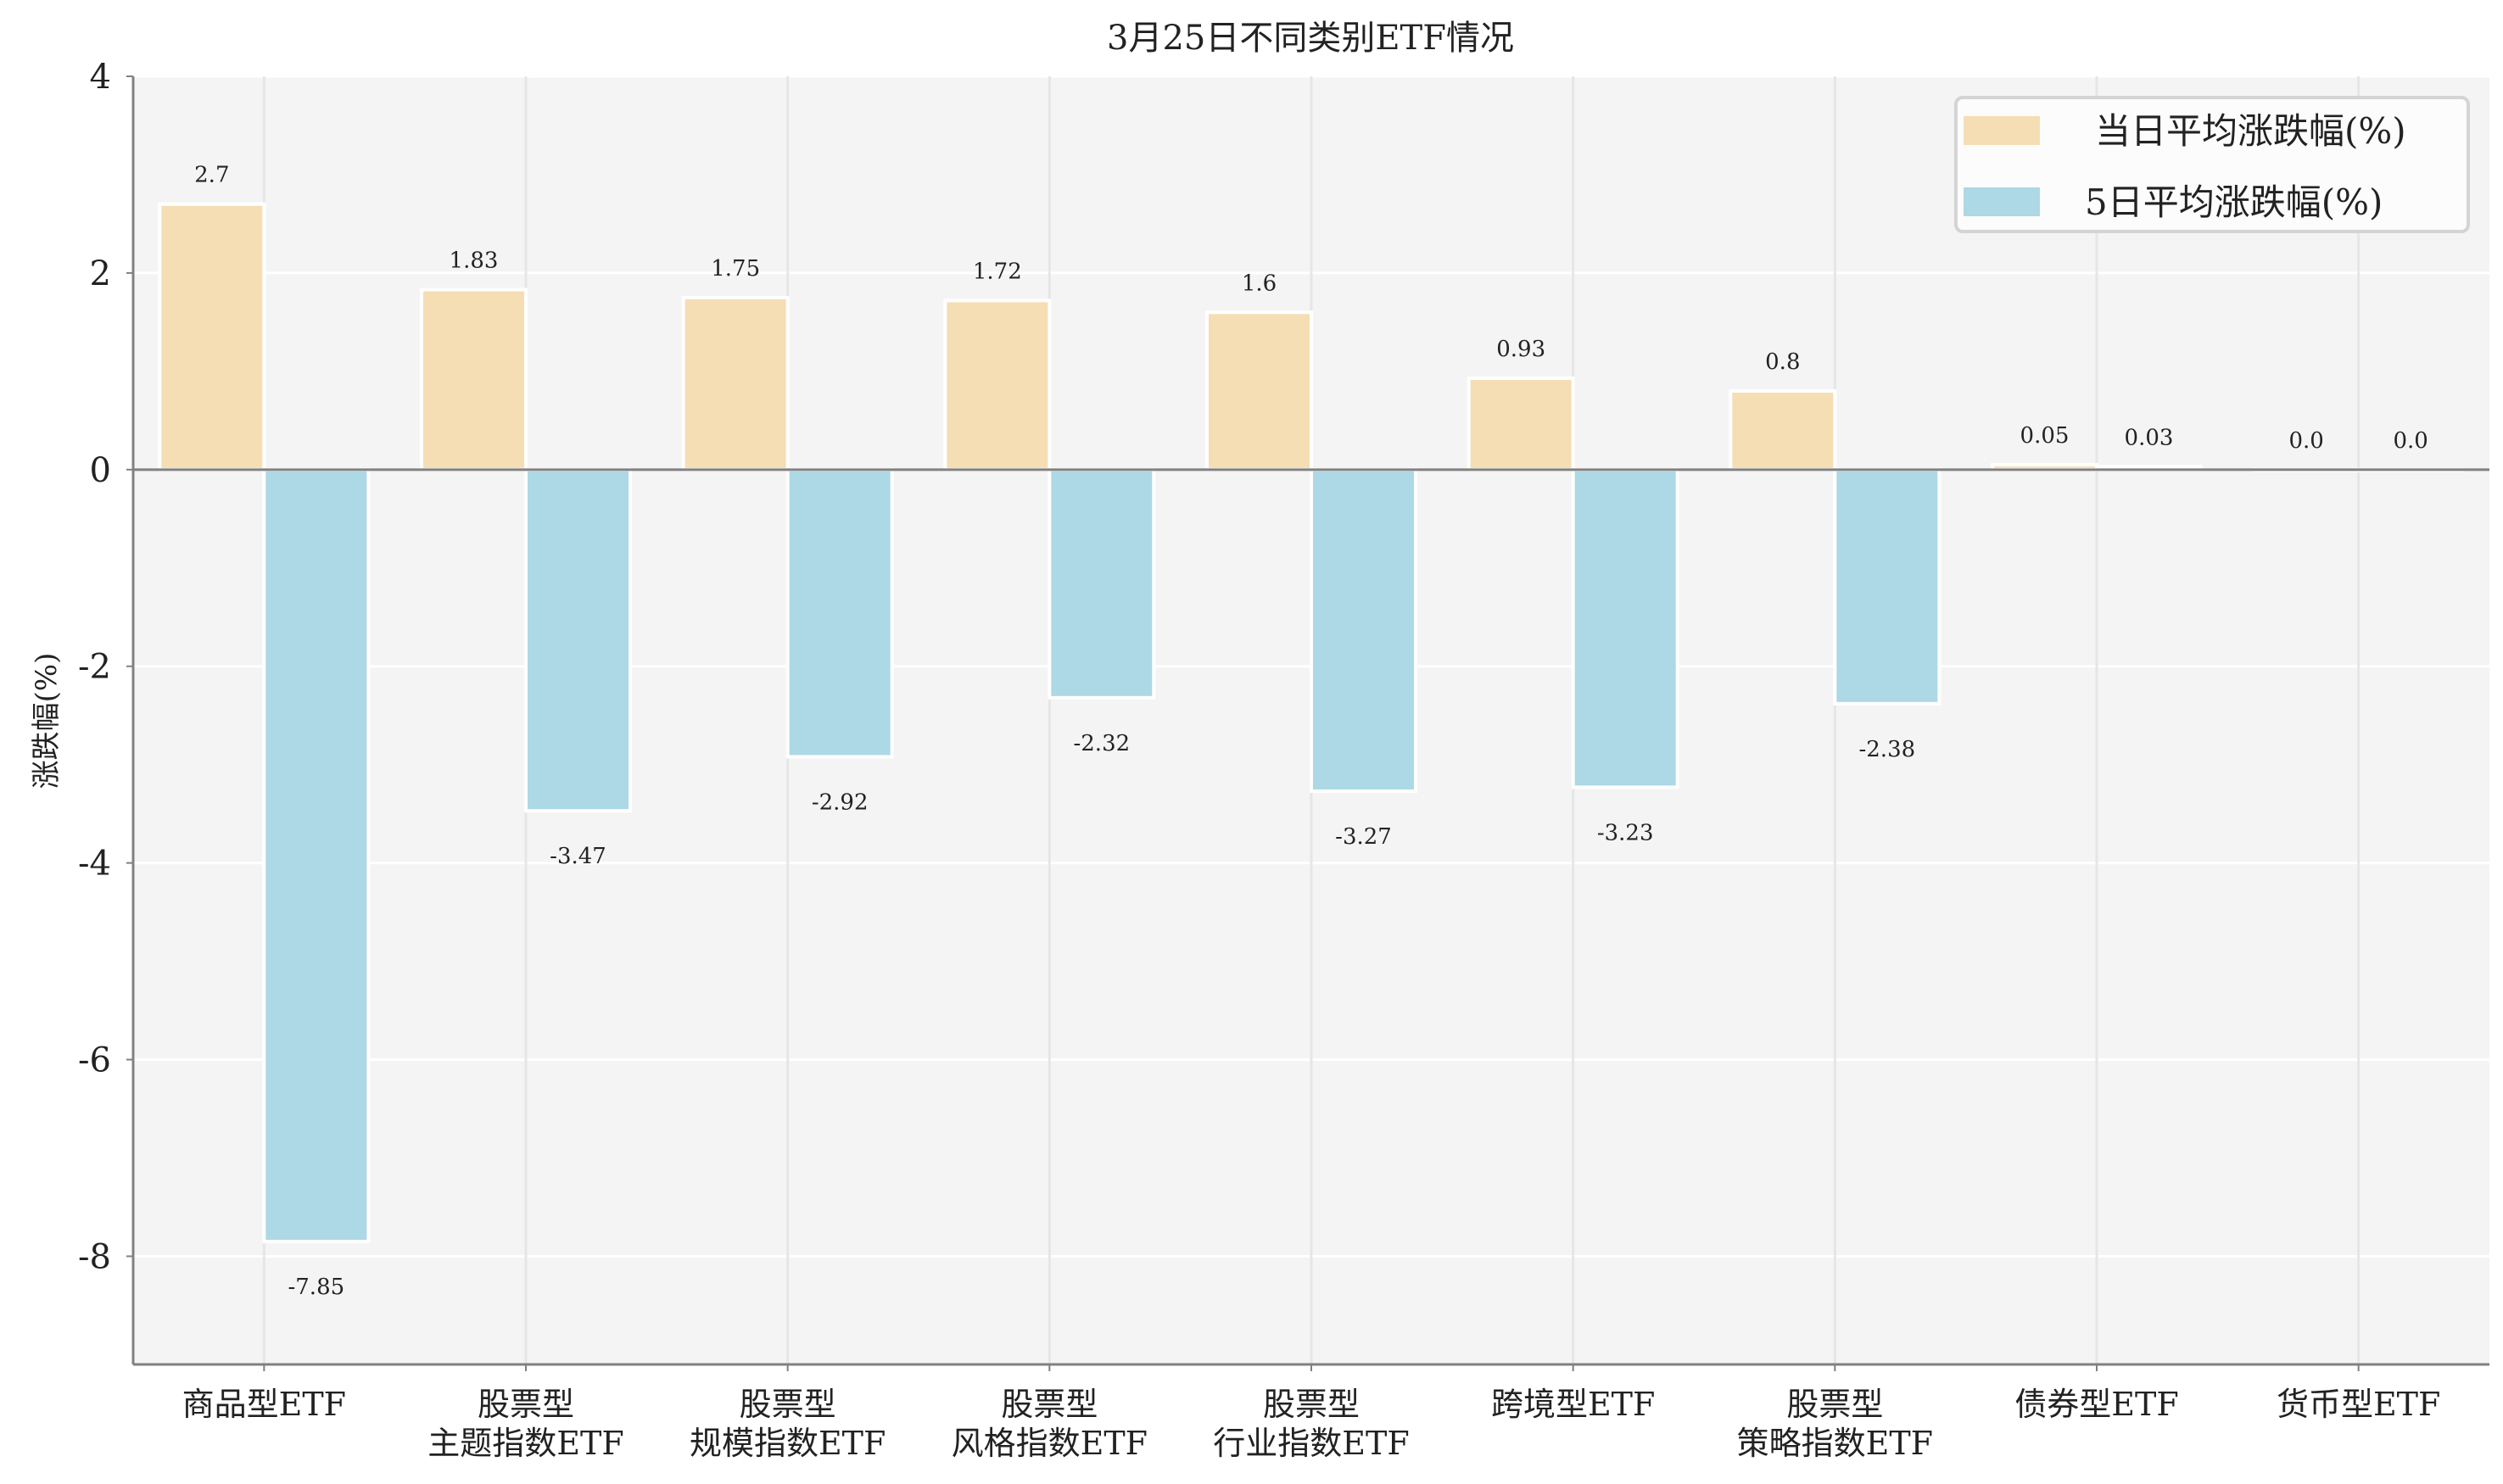 This screenshot has height=1484, width=2503. Describe the element at coordinates (2358, 1404) in the screenshot. I see `x-tick-label: 货币型ETF` at that location.